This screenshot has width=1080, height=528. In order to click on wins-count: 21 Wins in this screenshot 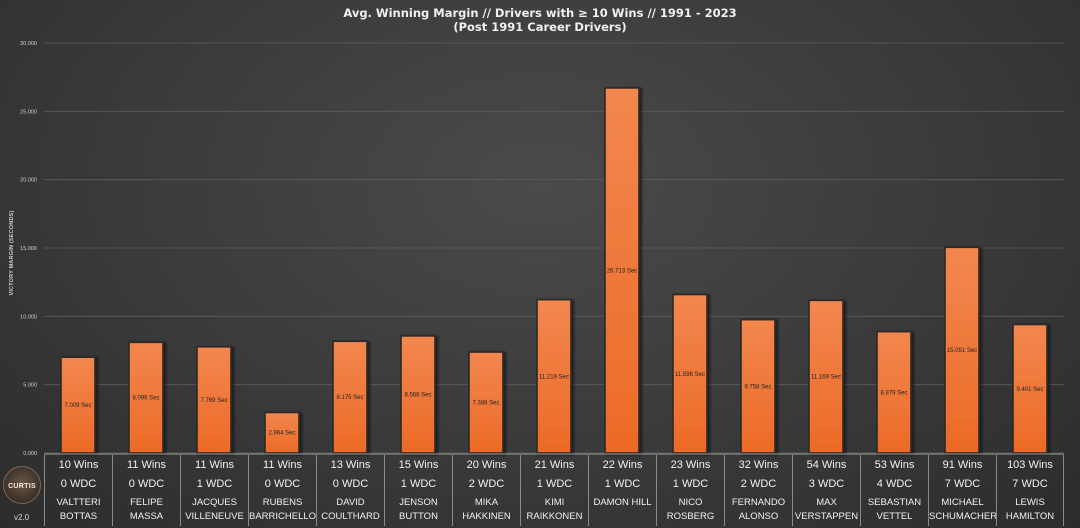, I will do `click(554, 465)`.